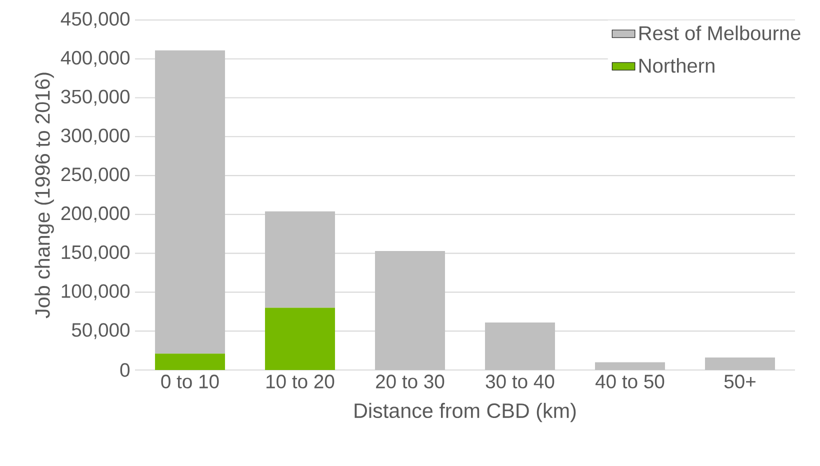 The height and width of the screenshot is (466, 820). What do you see at coordinates (630, 381) in the screenshot?
I see `x-tick-label: 40 to 50` at bounding box center [630, 381].